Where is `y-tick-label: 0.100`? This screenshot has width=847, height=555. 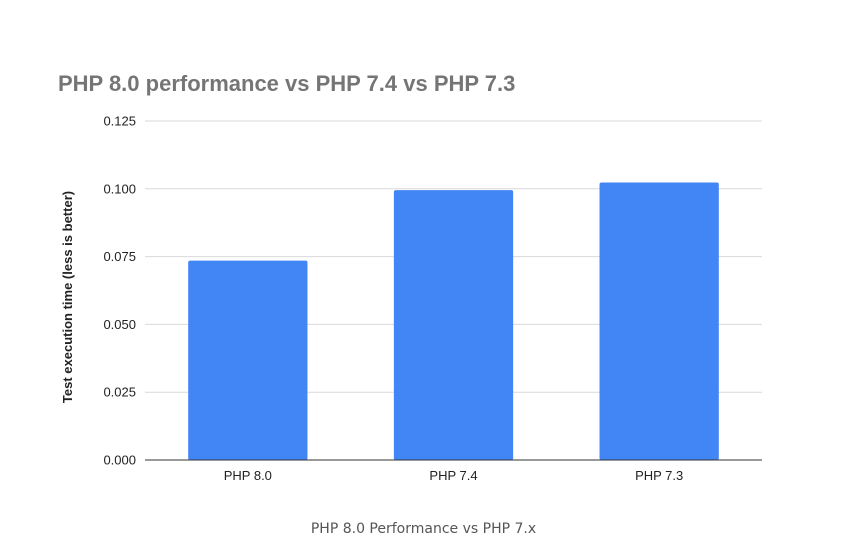 y-tick-label: 0.100 is located at coordinates (119, 188).